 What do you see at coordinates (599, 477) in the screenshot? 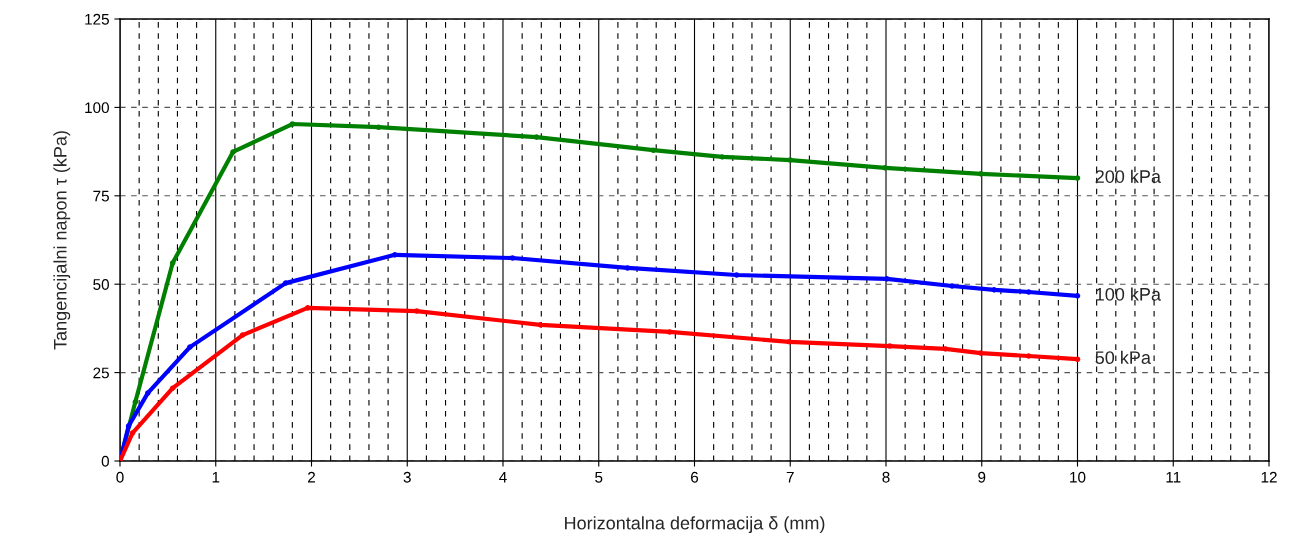
I see `x-tick-label: 5` at bounding box center [599, 477].